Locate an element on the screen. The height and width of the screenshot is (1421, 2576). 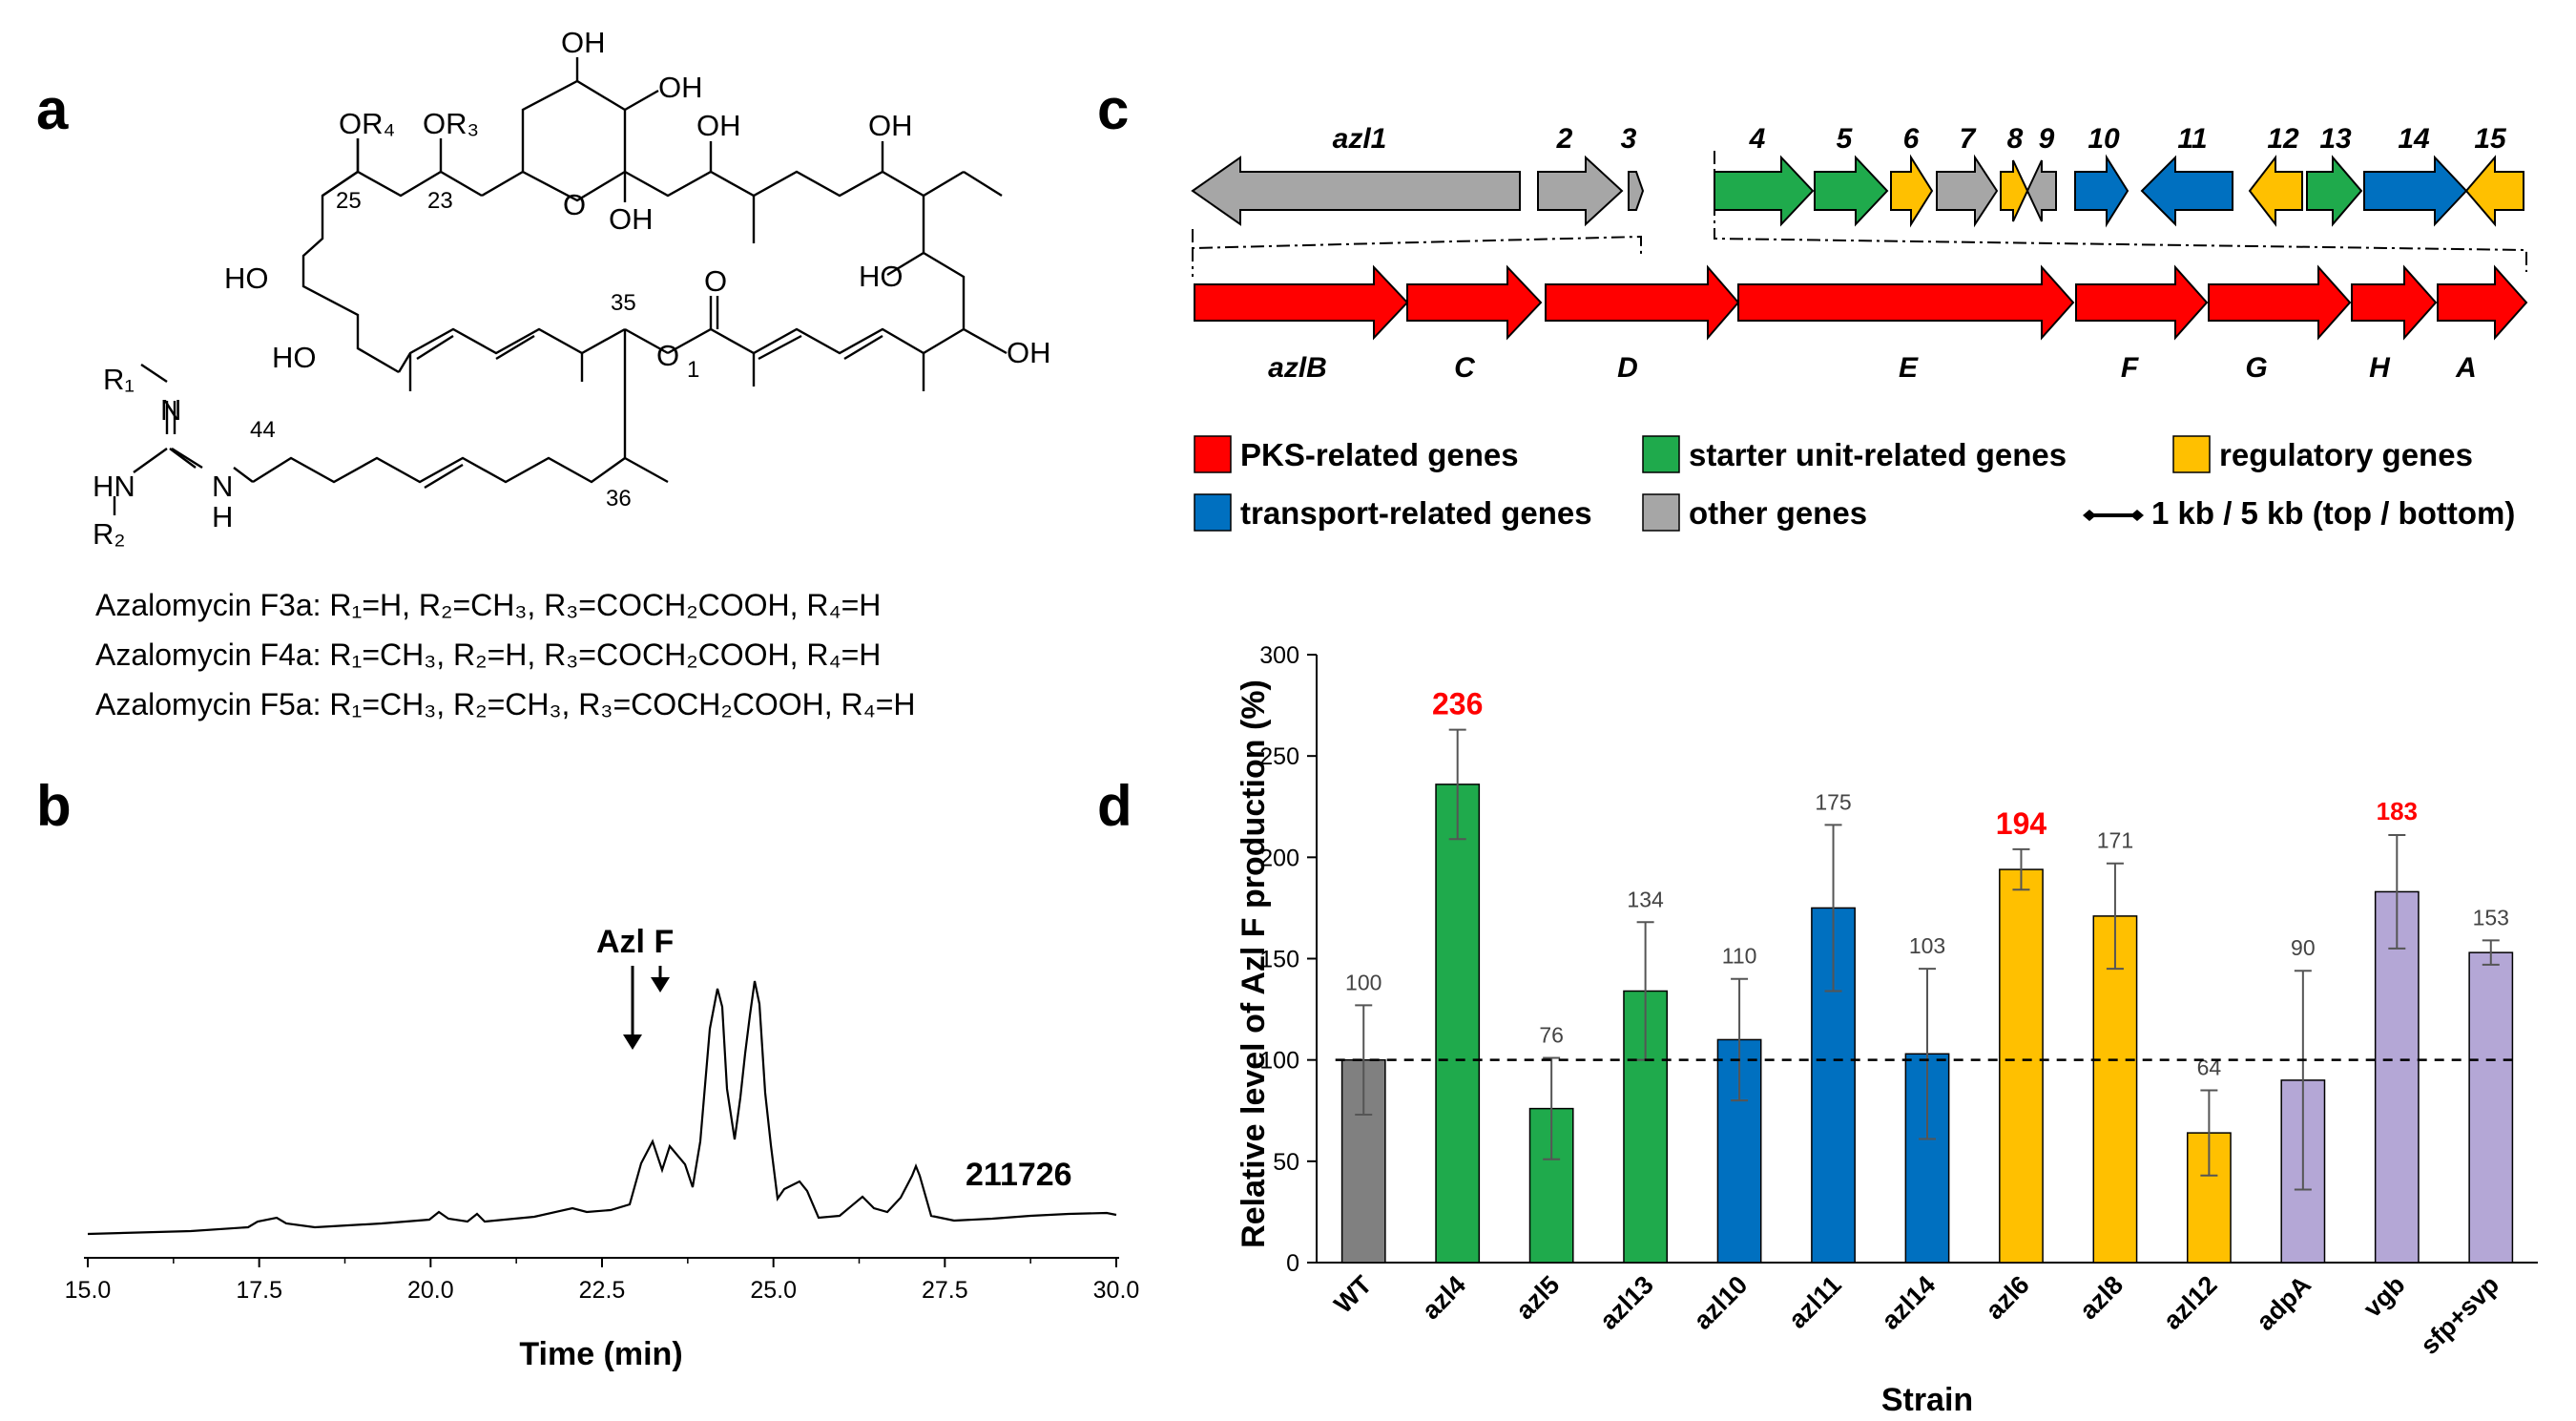
x-tick-label: azl13 is located at coordinates (1626, 1302).